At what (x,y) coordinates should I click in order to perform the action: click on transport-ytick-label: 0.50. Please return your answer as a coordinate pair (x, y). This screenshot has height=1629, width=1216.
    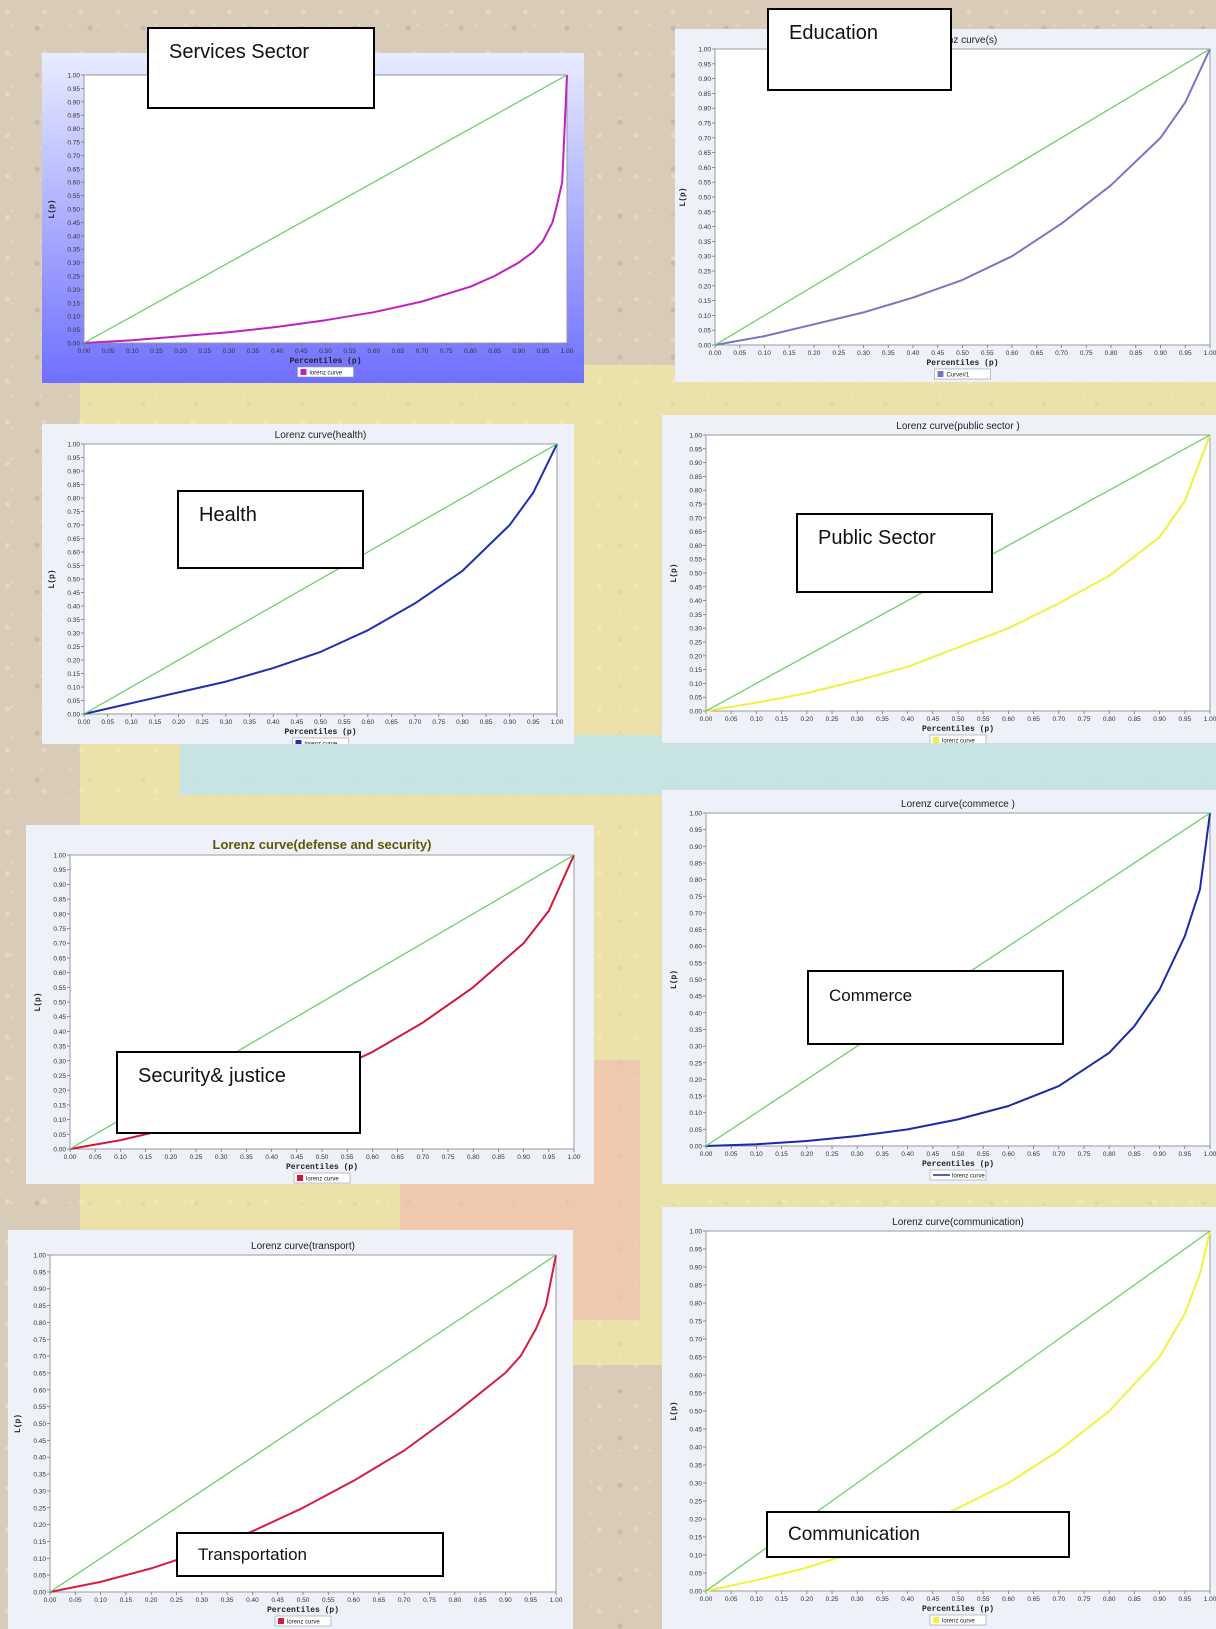
    Looking at the image, I should click on (39, 1424).